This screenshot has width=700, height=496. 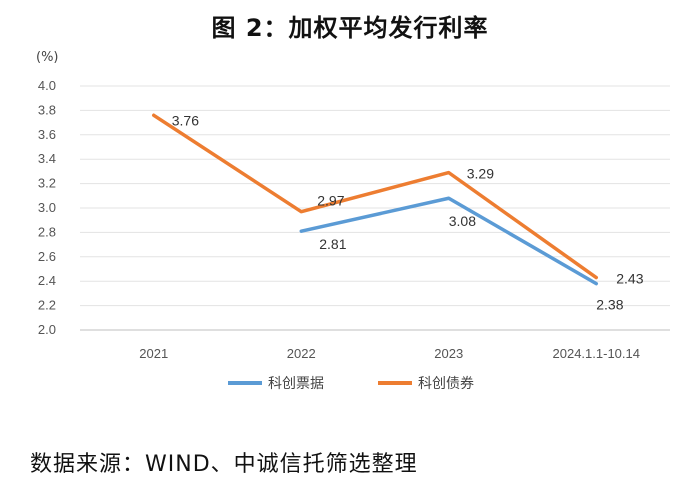 What do you see at coordinates (47, 57) in the screenshot?
I see `y-axis-unit: (%)` at bounding box center [47, 57].